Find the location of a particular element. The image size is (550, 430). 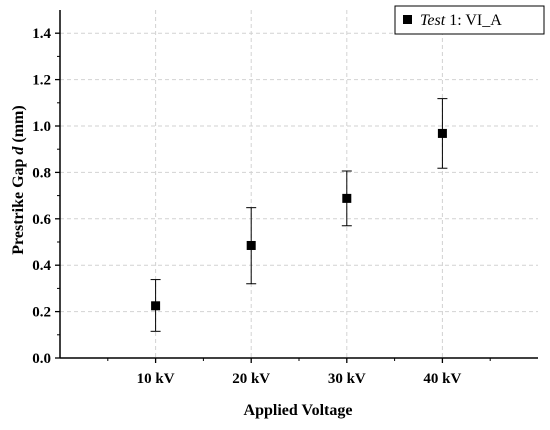

y-tick-label: 0.8 is located at coordinates (41, 173).